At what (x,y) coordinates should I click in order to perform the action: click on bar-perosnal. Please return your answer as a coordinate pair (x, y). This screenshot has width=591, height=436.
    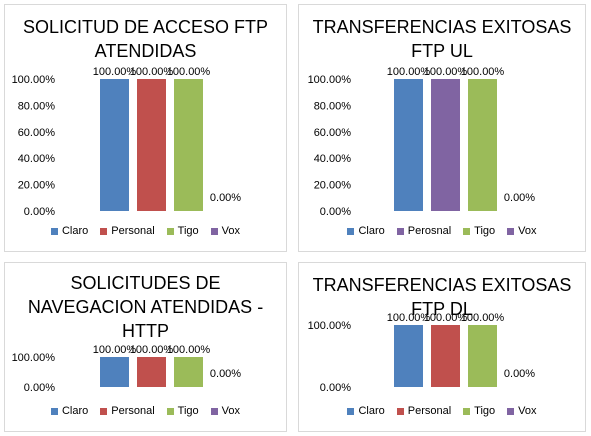
    Looking at the image, I should click on (445, 145).